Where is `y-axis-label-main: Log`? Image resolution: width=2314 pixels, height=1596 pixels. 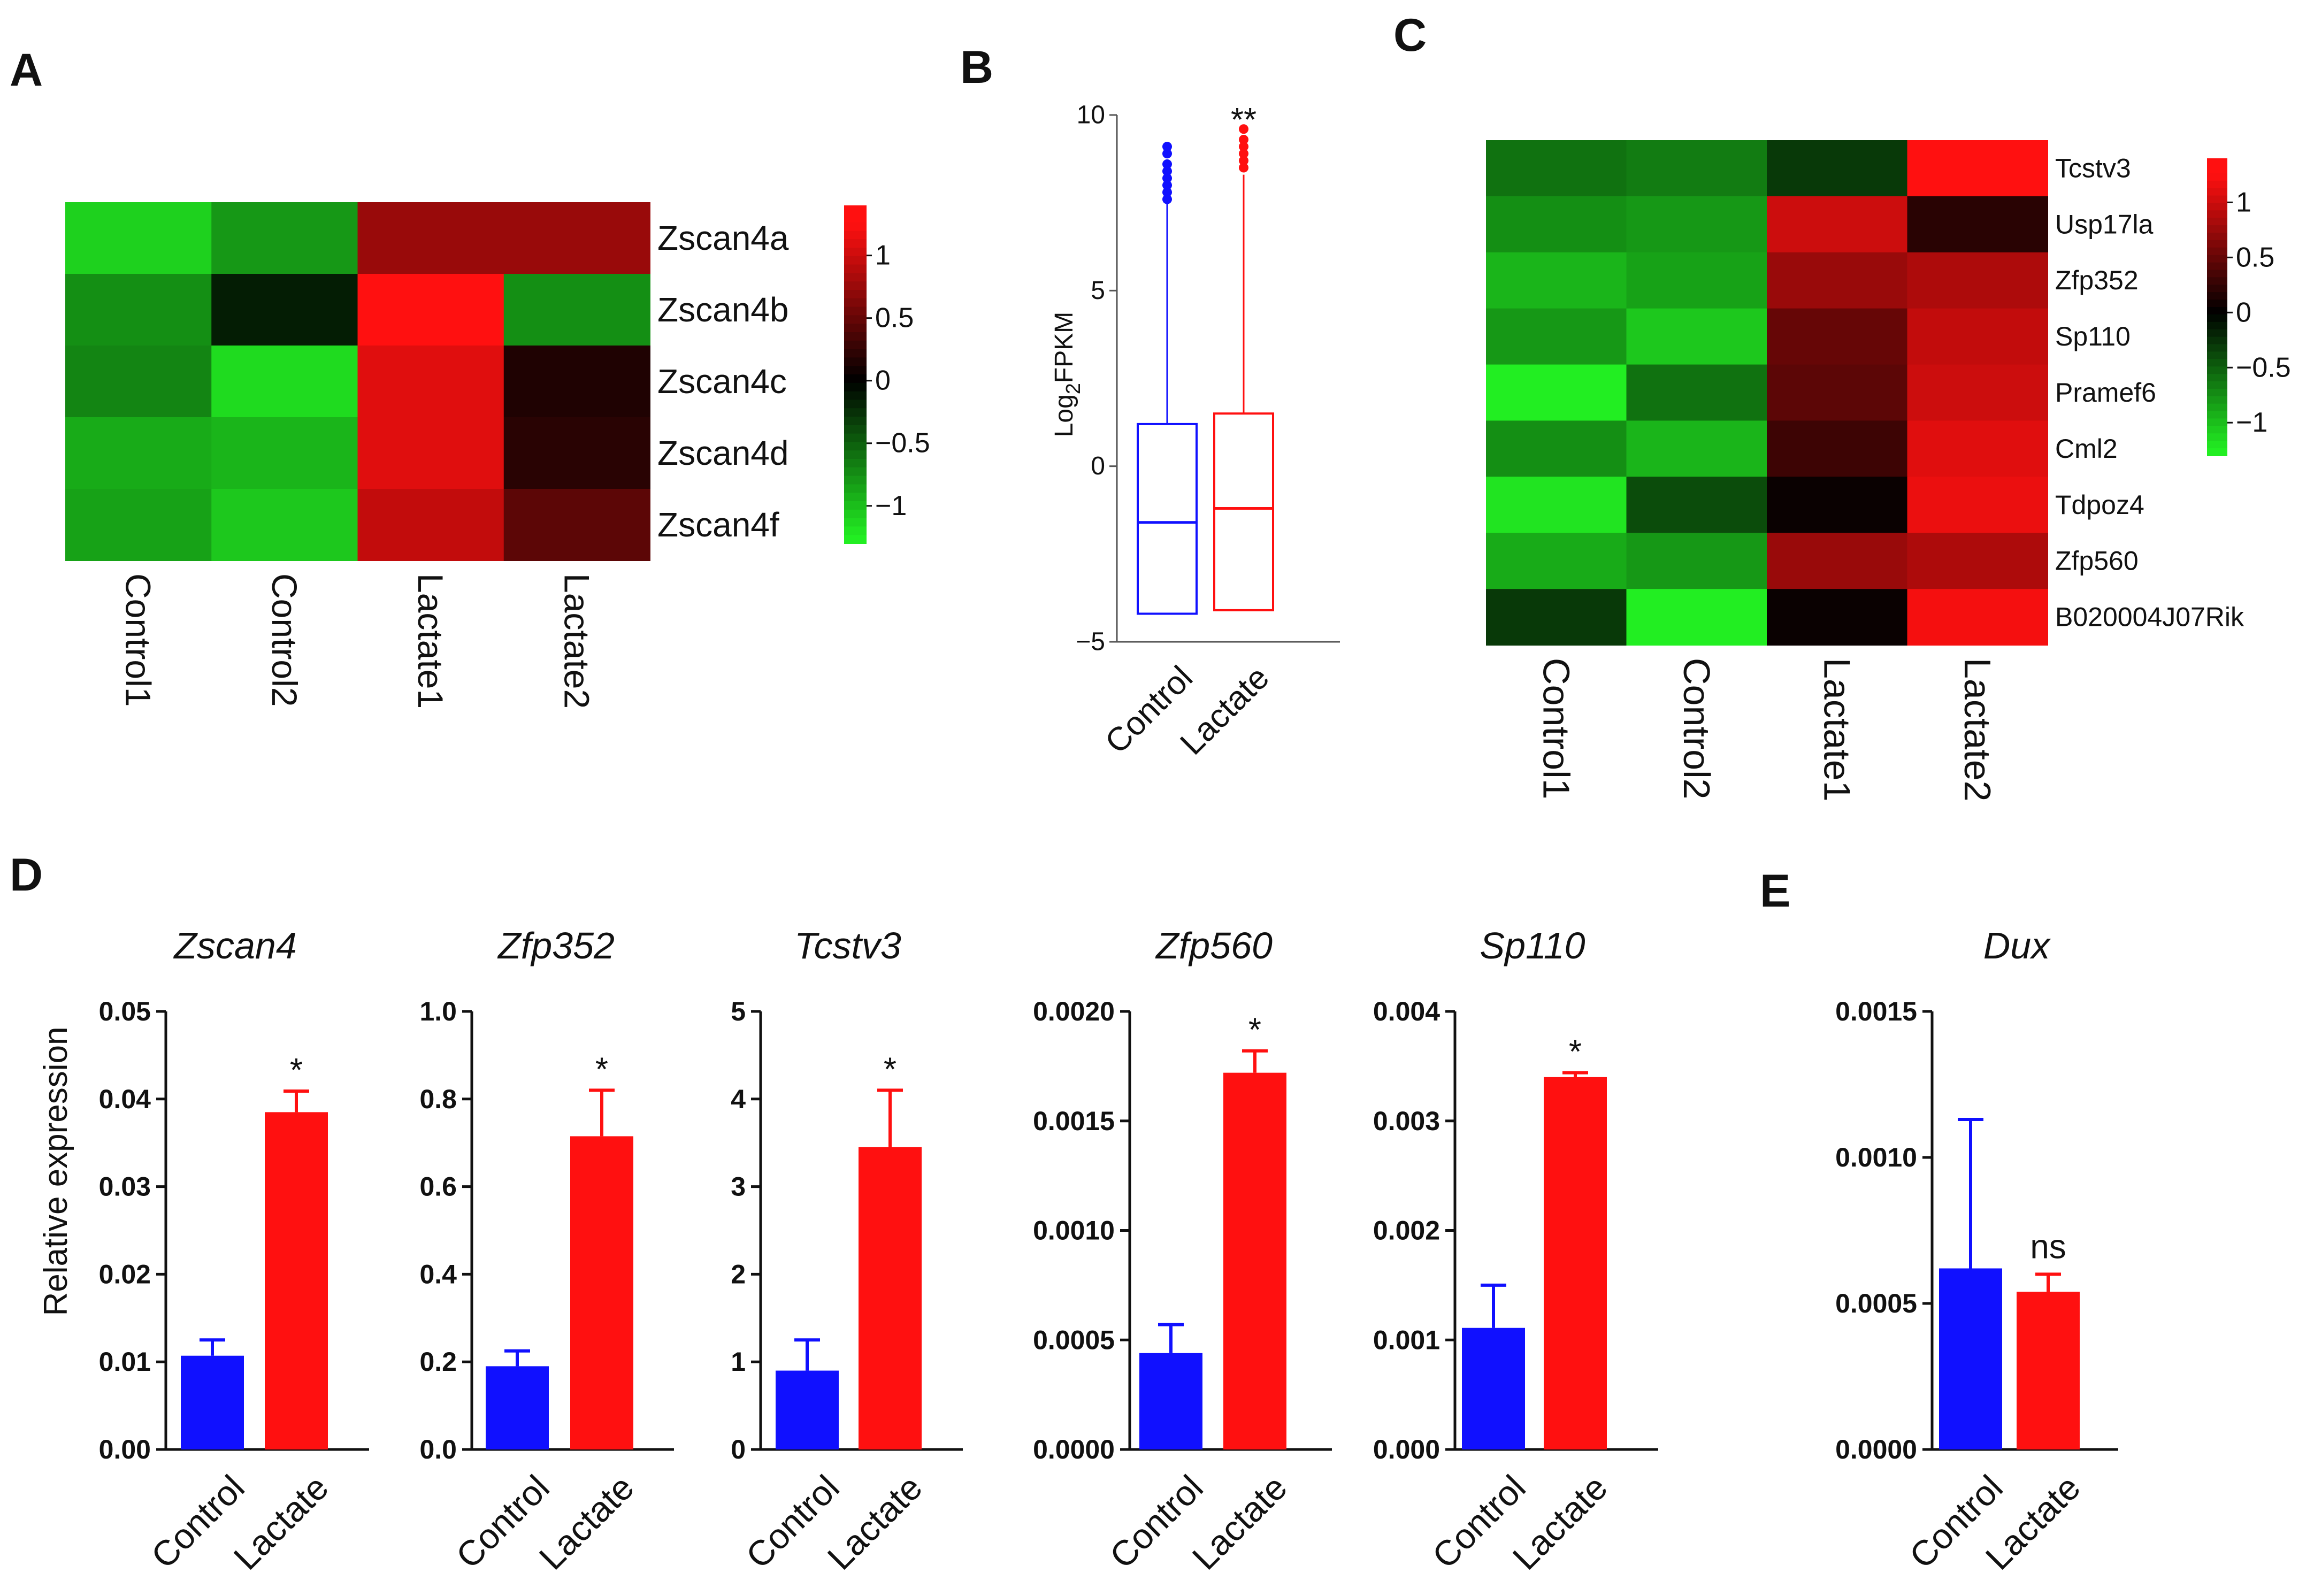
y-axis-label-main: Log is located at coordinates (1064, 416).